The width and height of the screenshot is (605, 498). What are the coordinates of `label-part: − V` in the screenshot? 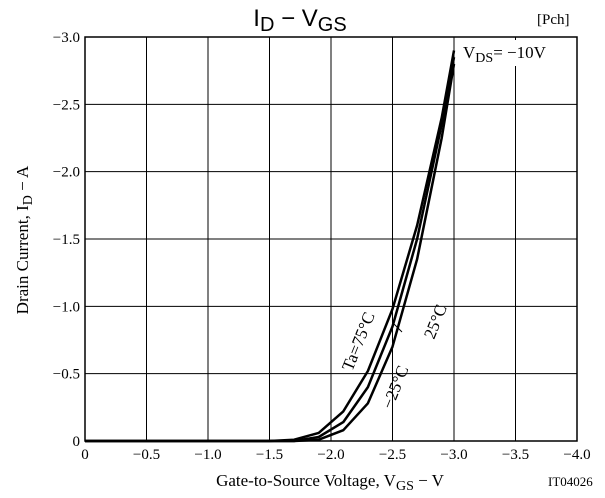 It's located at (429, 480).